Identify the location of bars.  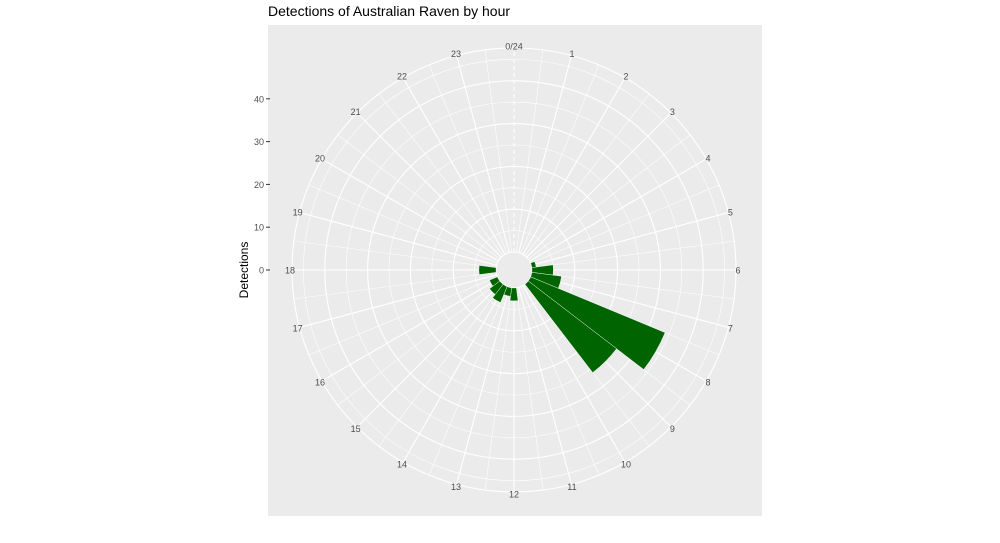
(572, 317).